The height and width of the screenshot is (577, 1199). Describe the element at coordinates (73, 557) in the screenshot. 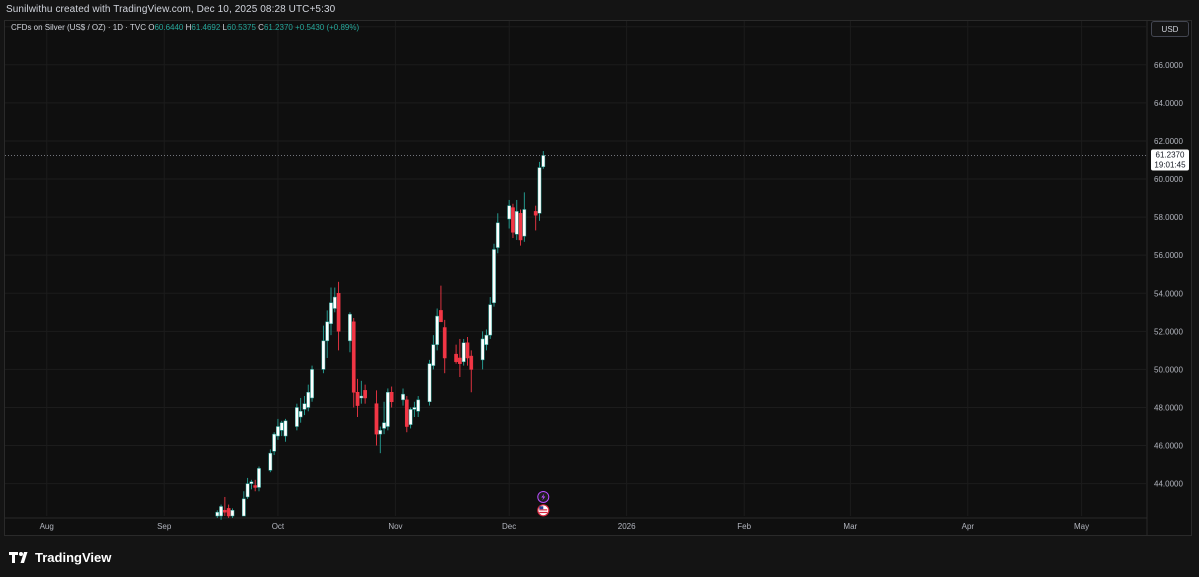

I see `tradingview-brand: TradingView` at that location.